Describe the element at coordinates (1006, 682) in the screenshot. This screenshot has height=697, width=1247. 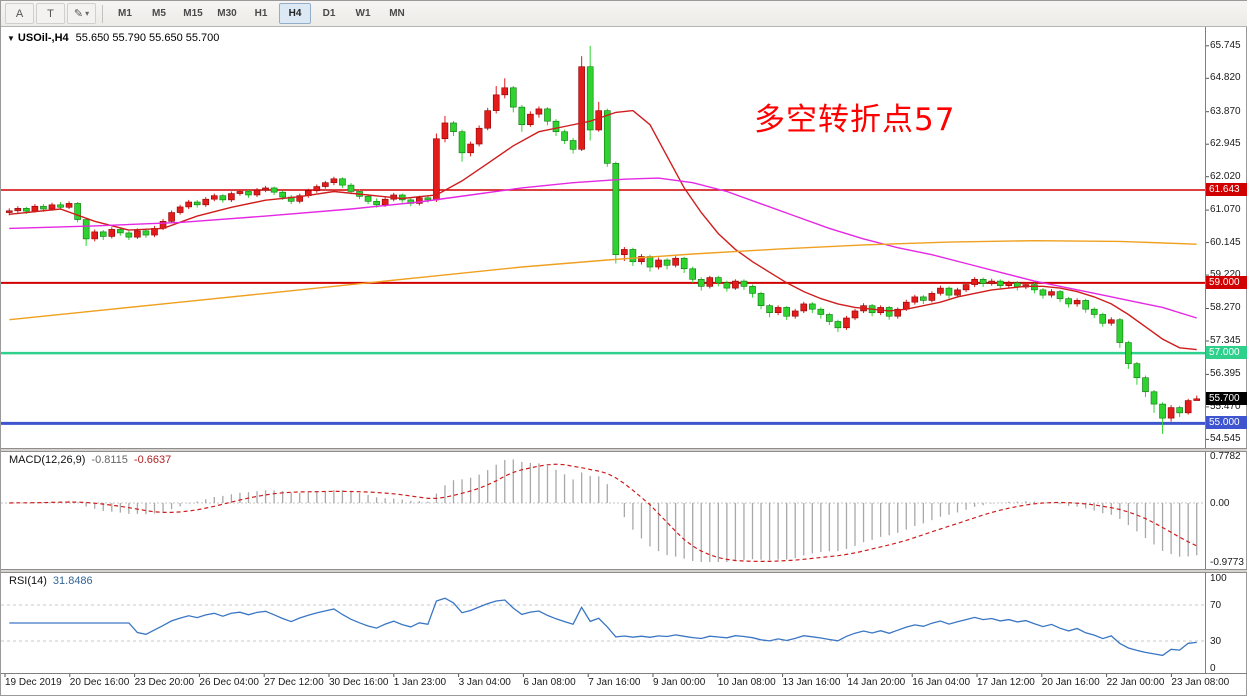
I see `time-axis-label: 17 Jan 12:00` at that location.